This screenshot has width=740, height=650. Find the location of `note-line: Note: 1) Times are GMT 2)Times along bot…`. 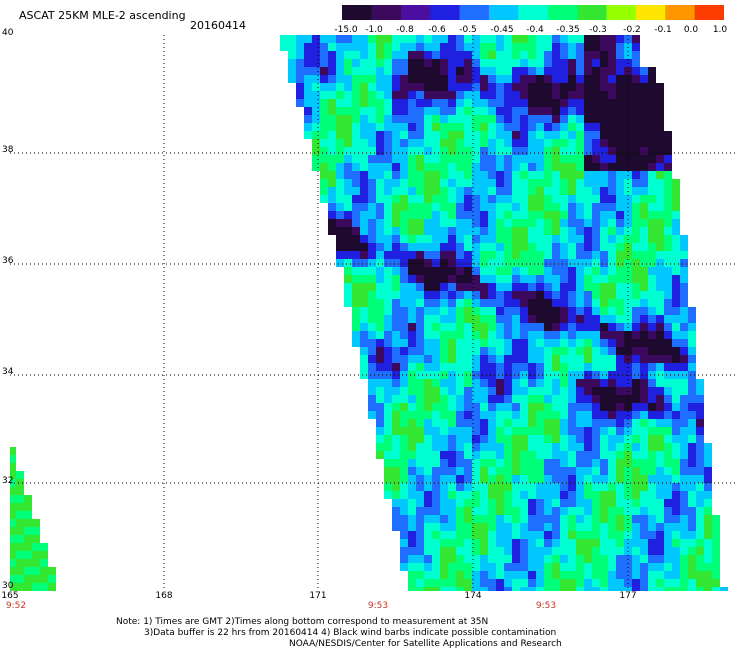

note-line: Note: 1) Times are GMT 2)Times along bot… is located at coordinates (302, 622).